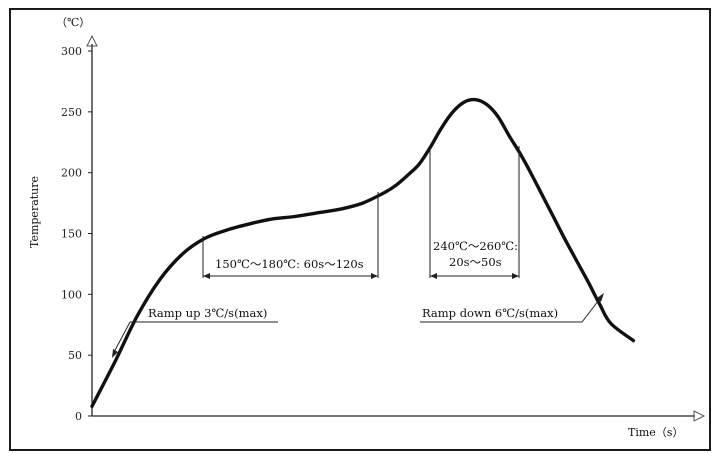  Describe the element at coordinates (71, 234) in the screenshot. I see `y-tick-label: 150` at that location.